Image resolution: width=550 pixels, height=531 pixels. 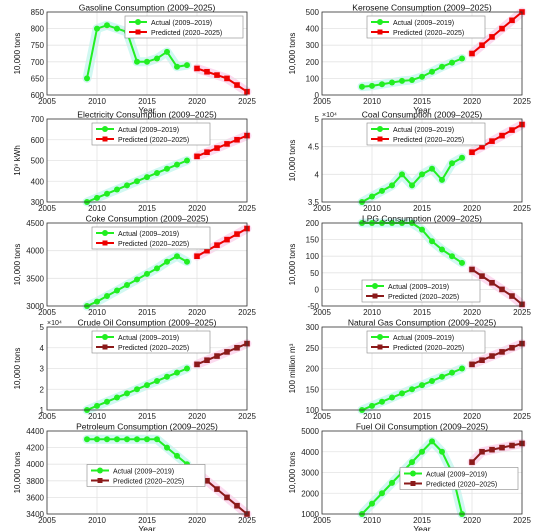 I want to click on subplot-title: Gasoline Consumption (2009–2025), so click(x=147, y=8).